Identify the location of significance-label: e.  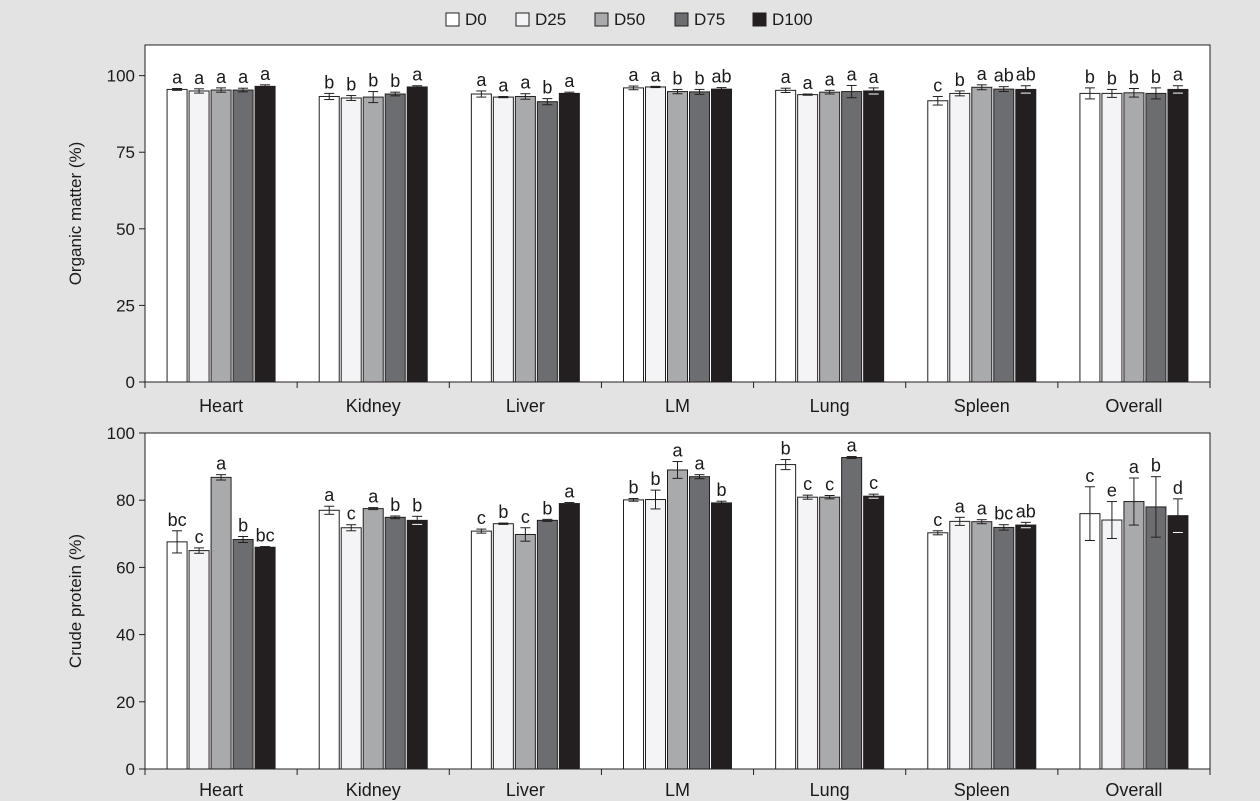
(1112, 491).